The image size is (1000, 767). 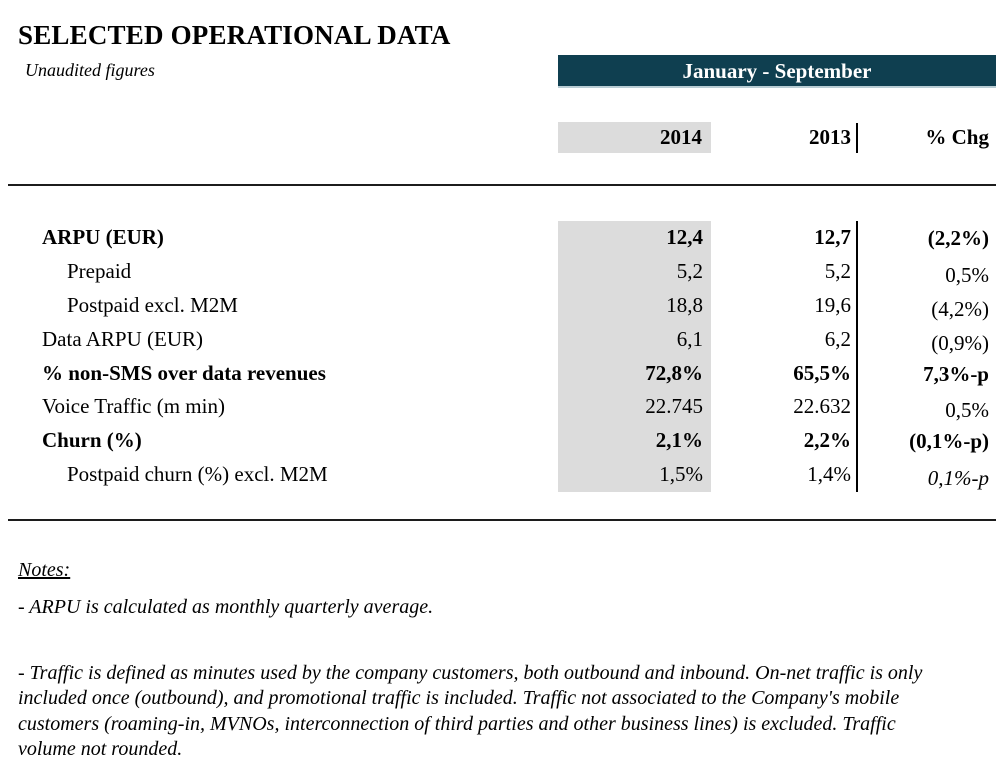 I want to click on row-label: Voice Traffic (m min), so click(x=133, y=406).